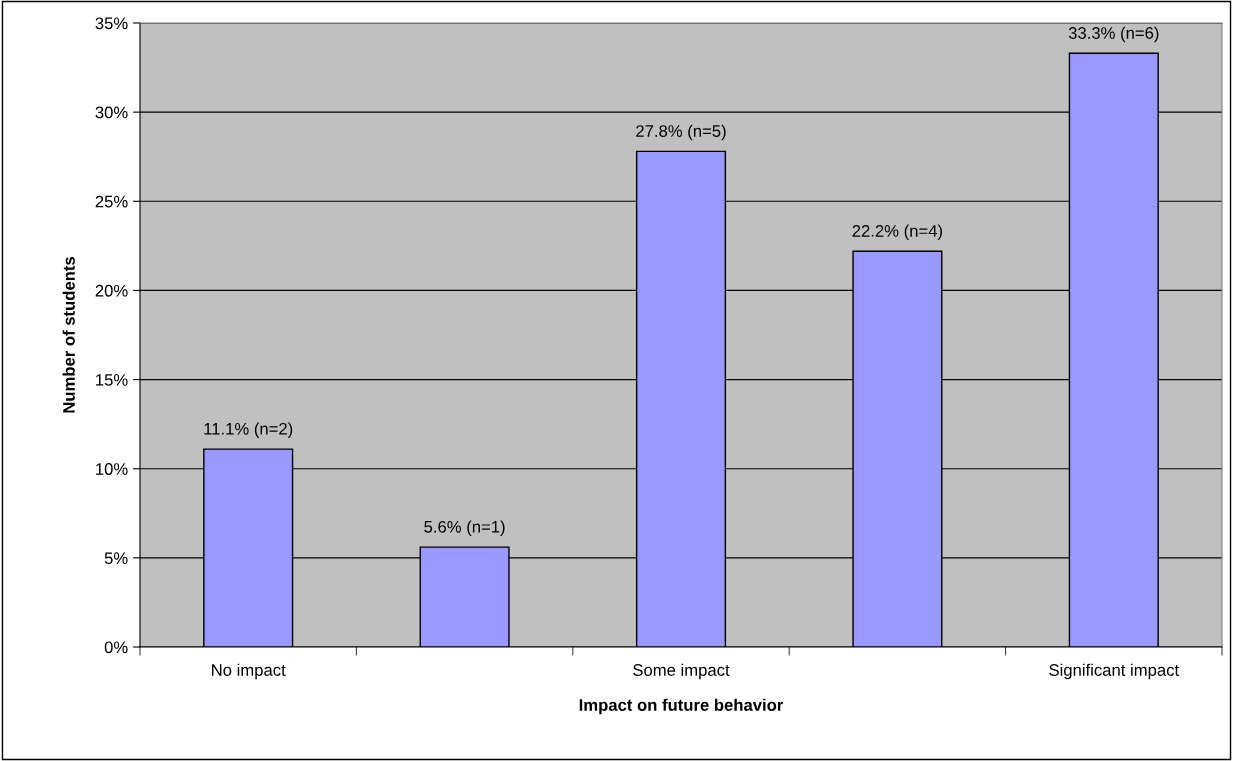 This screenshot has height=761, width=1233. What do you see at coordinates (681, 706) in the screenshot?
I see `x-axis-title: Impact on future behavior` at bounding box center [681, 706].